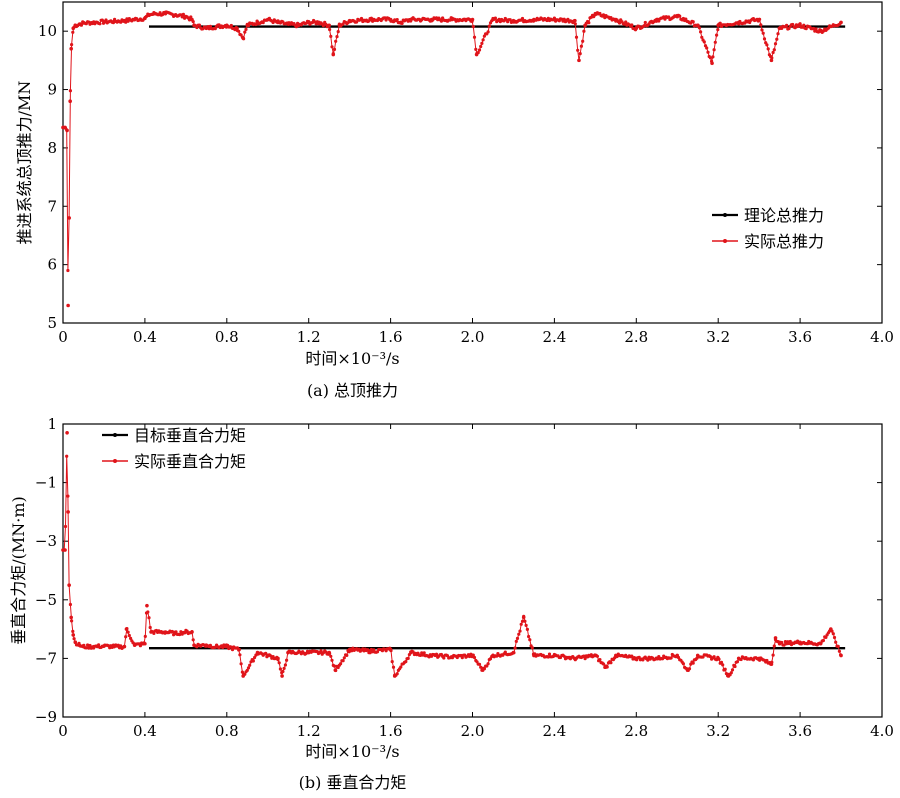  I want to click on y-tick-label: 10, so click(47, 31).